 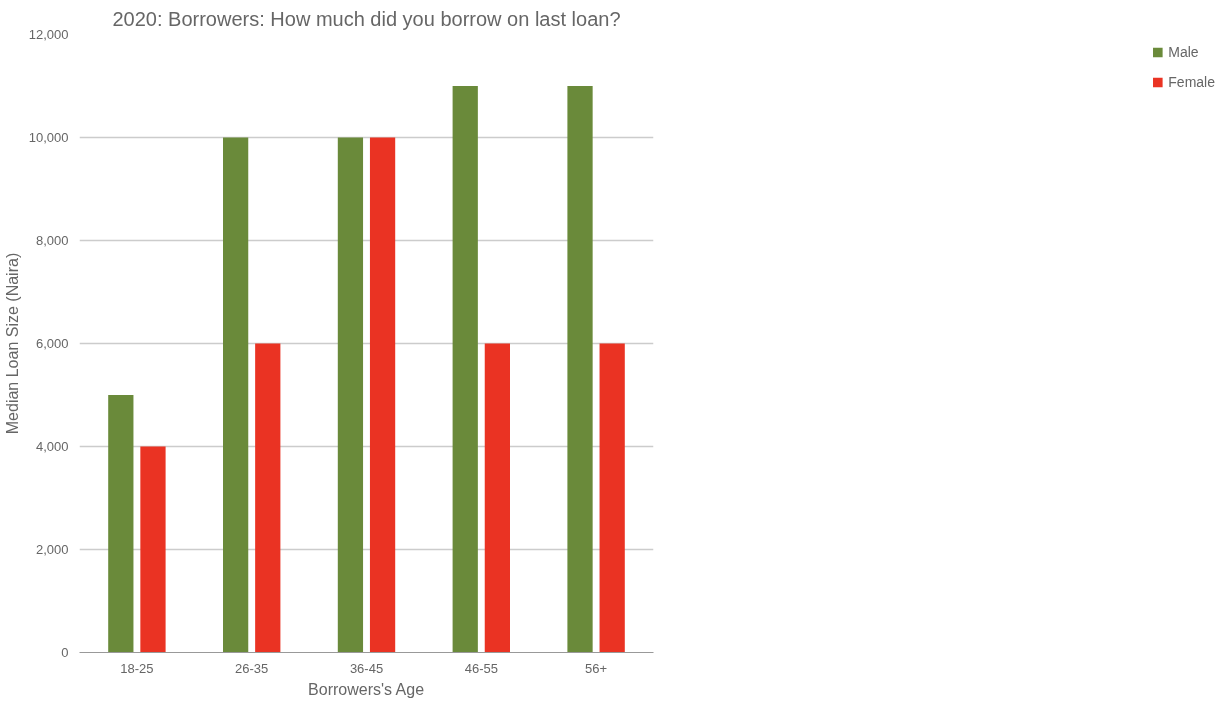 I want to click on x-tick-label: 36-45, so click(x=366, y=668).